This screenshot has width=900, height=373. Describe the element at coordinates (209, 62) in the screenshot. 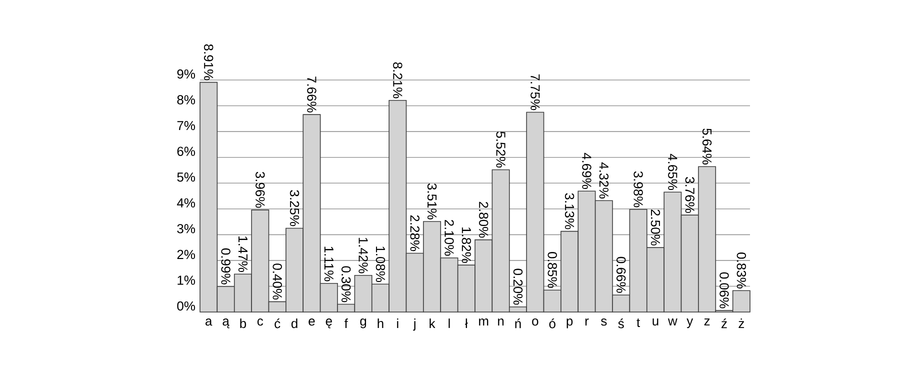

I see `data-label: 8.91%` at that location.